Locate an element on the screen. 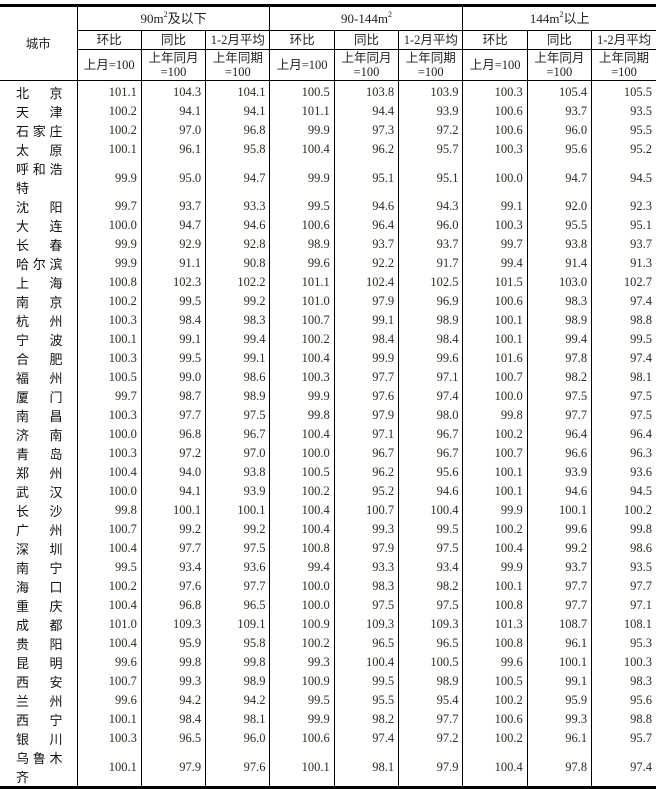  index-value: 100.3 is located at coordinates (109, 415).